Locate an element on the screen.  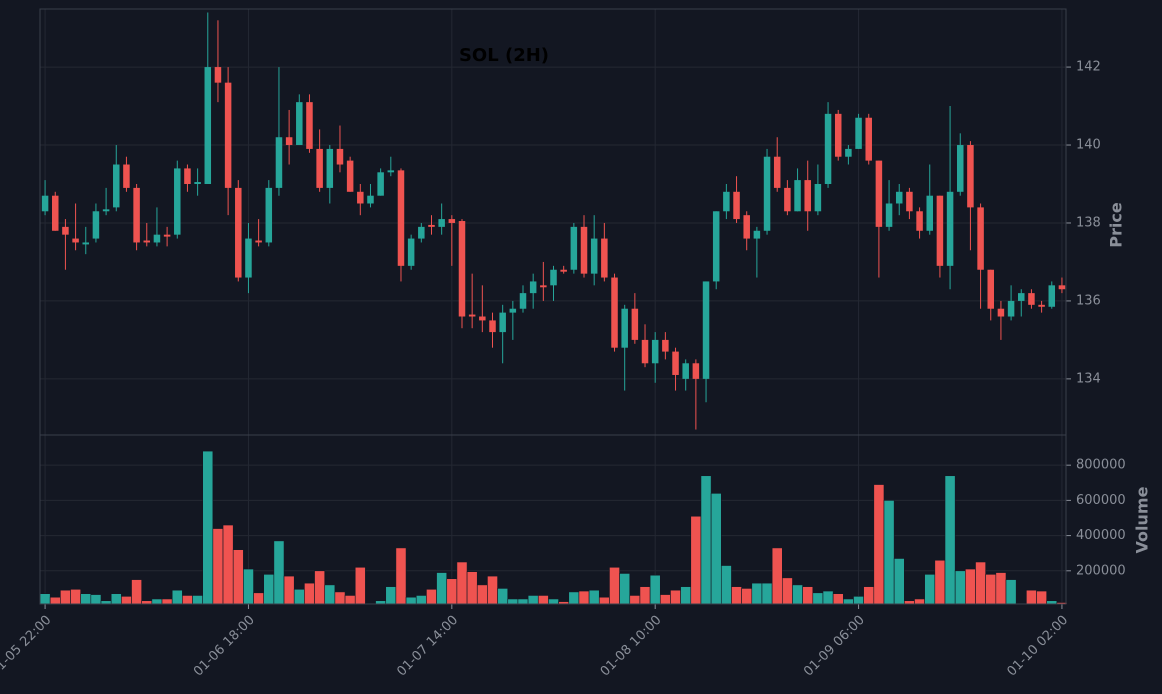
volume-tick-label: 800000 is located at coordinates (1101, 465).